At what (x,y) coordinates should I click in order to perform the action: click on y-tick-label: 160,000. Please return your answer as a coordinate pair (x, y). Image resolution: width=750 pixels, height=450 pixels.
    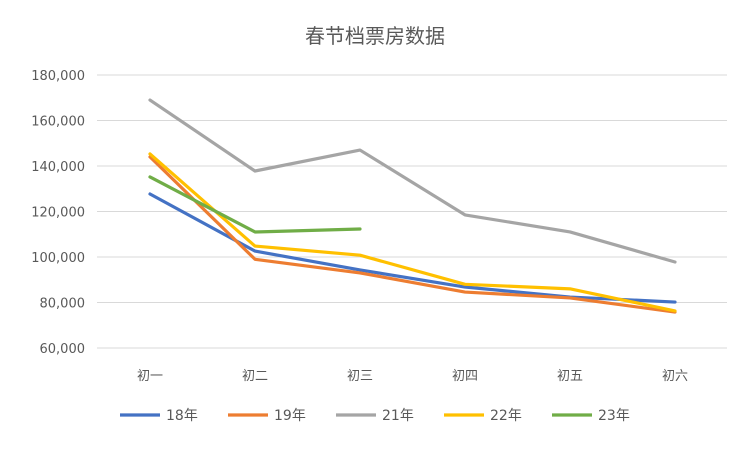
    Looking at the image, I should click on (58, 122).